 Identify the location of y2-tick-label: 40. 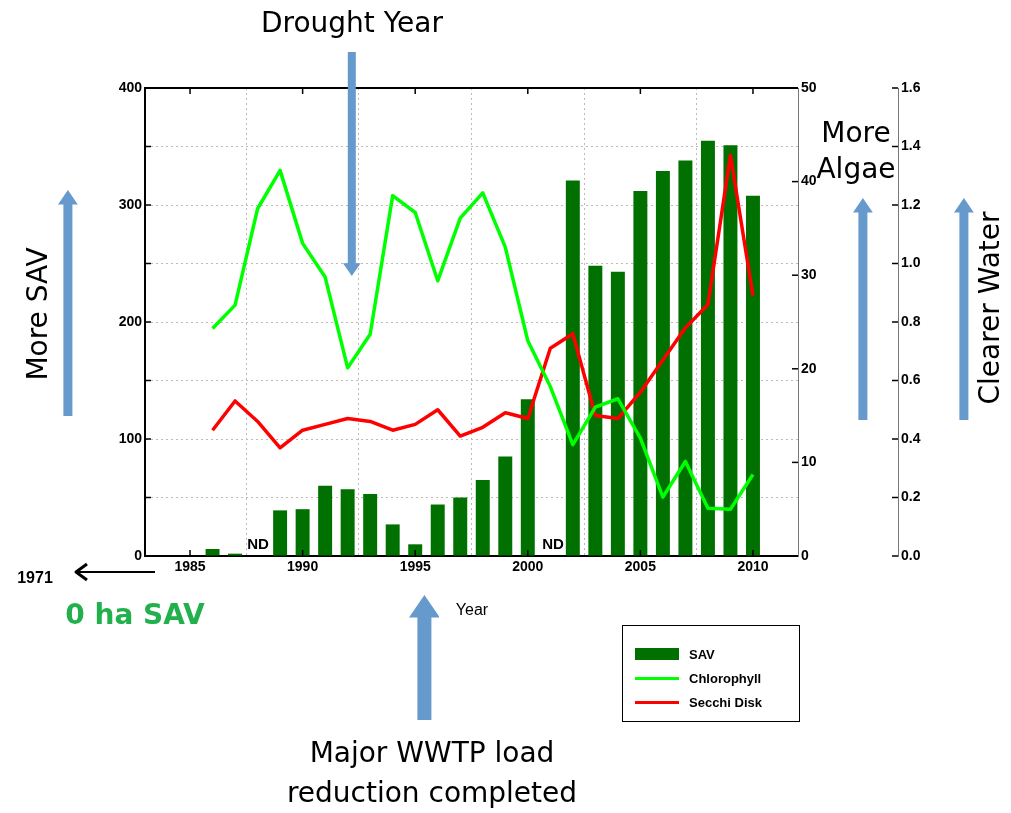
(809, 180).